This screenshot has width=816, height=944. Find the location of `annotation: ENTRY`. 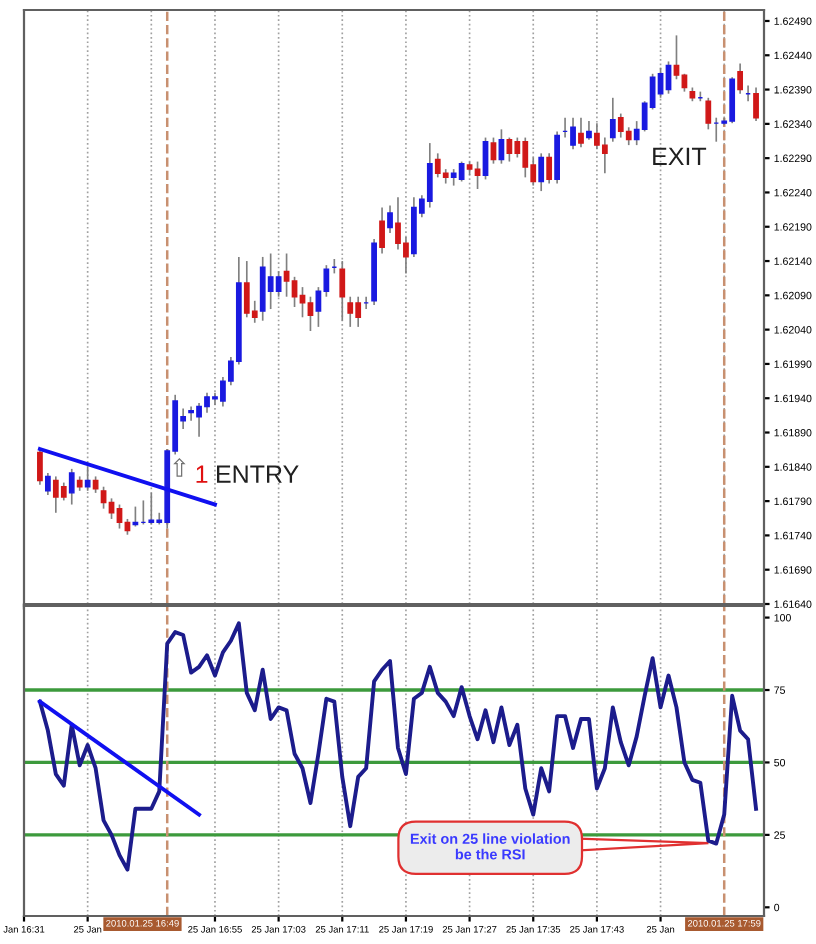

annotation: ENTRY is located at coordinates (258, 474).